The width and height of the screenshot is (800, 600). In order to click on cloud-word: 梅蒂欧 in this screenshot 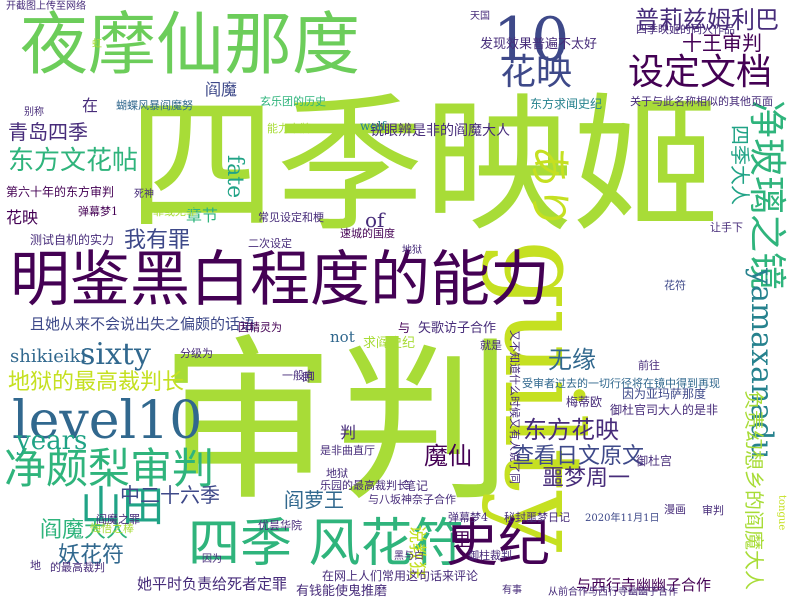, I will do `click(584, 402)`.